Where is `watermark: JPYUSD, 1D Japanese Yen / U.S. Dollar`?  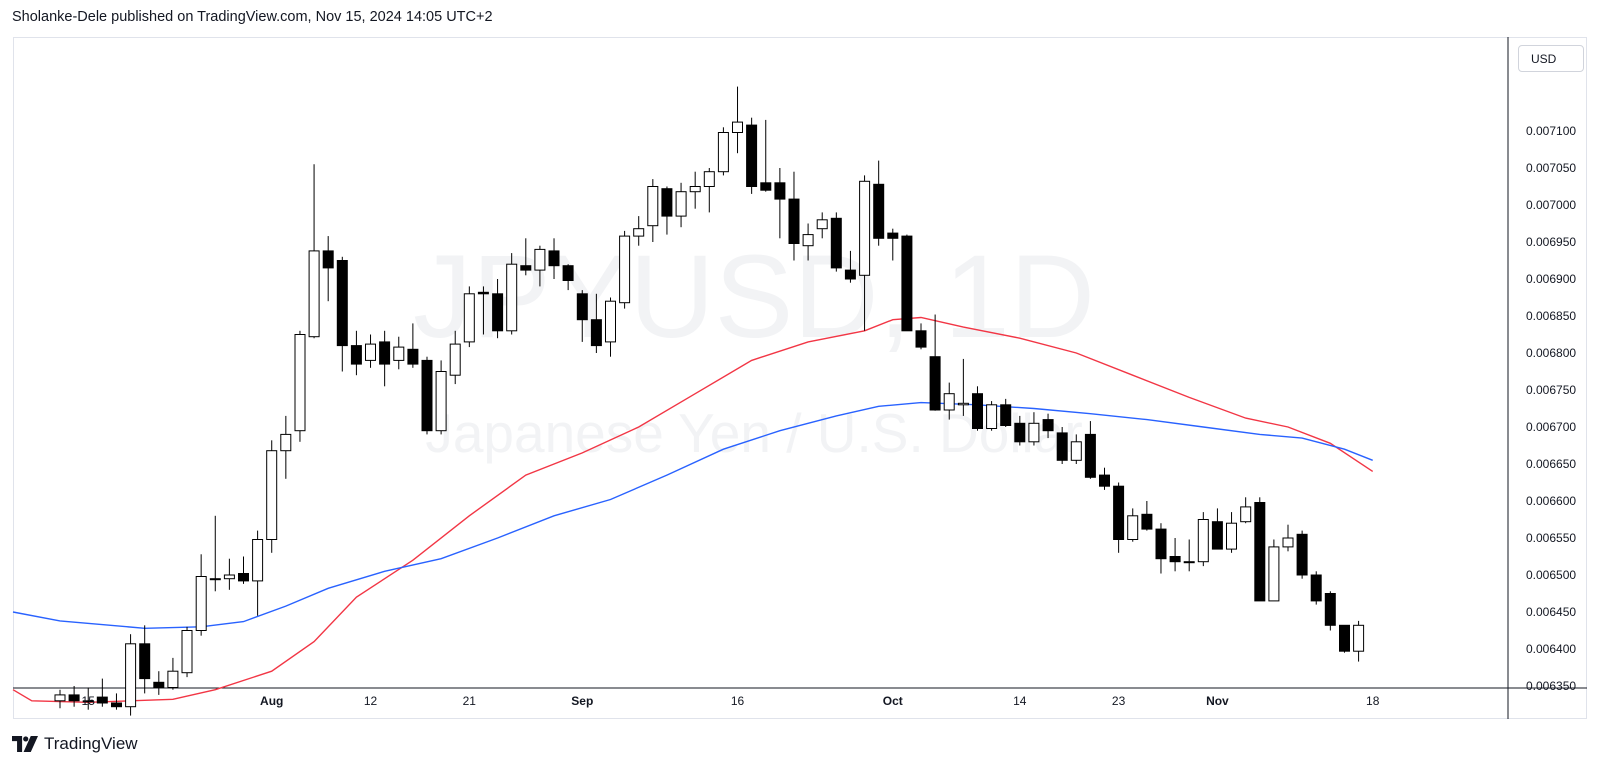
watermark: JPYUSD, 1D Japanese Yen / U.S. Dollar is located at coordinates (754, 347).